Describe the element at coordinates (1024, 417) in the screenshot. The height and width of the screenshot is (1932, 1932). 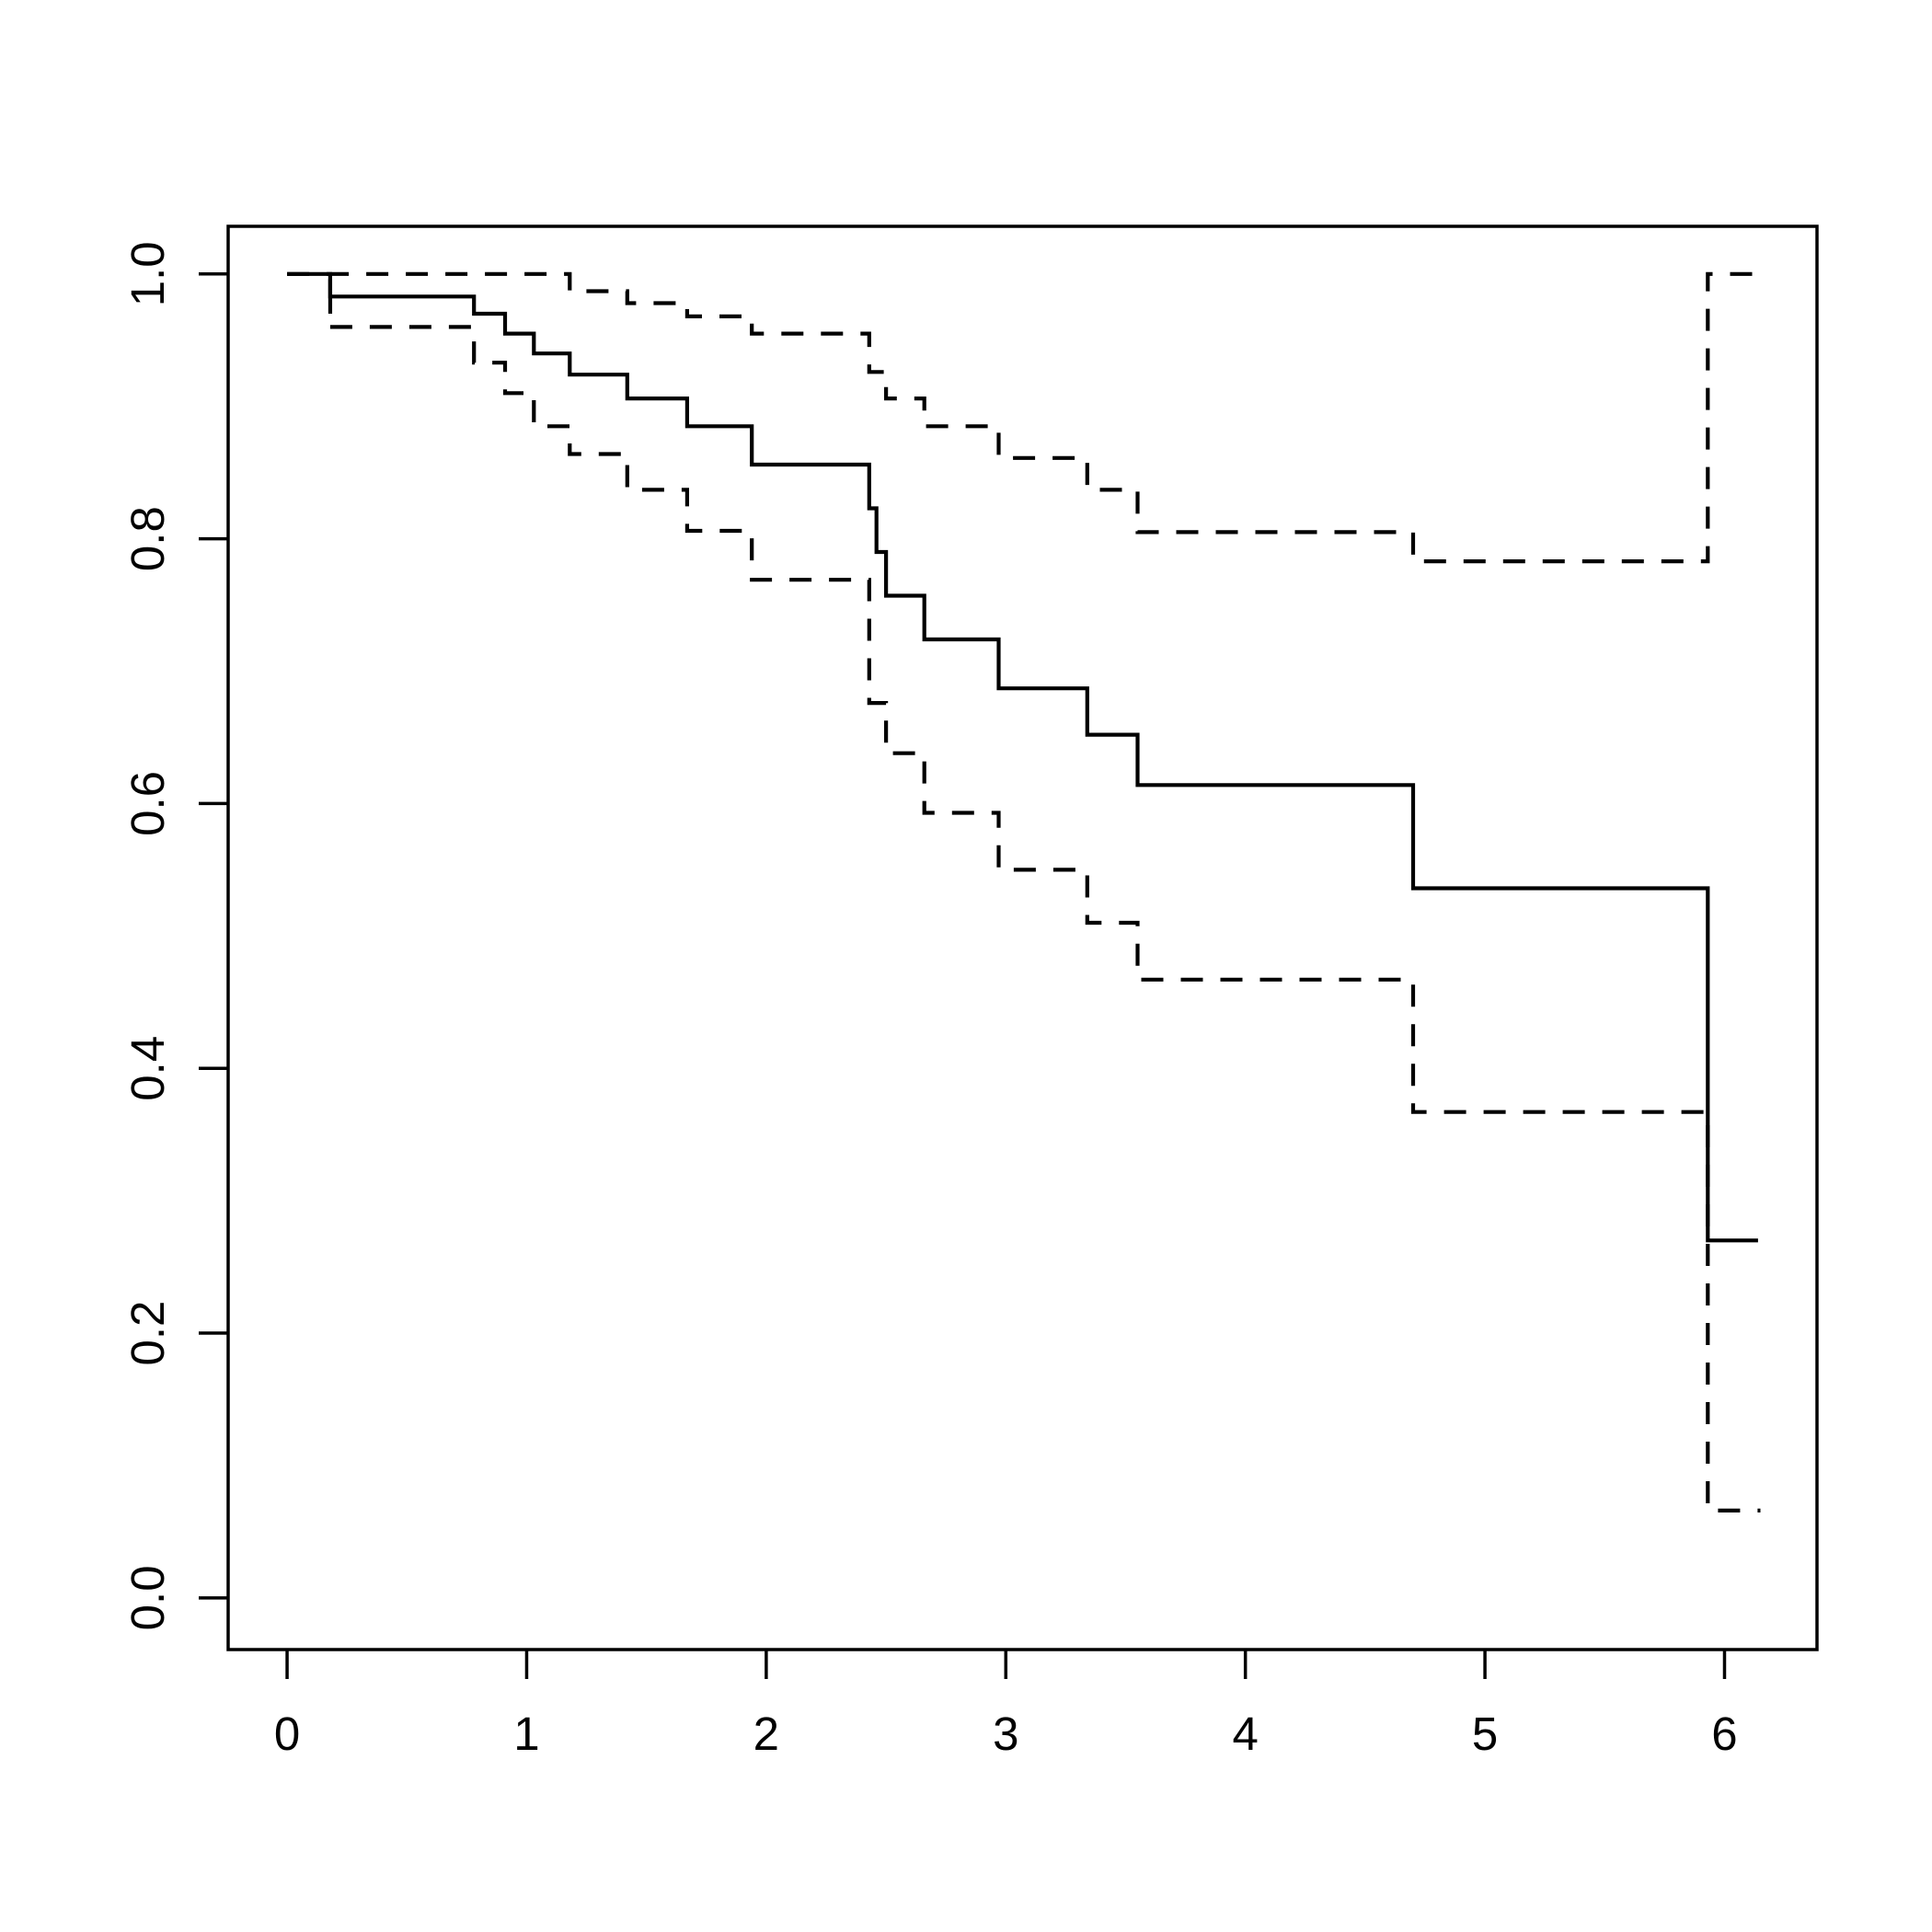
I see `upper-95ci-curve` at that location.